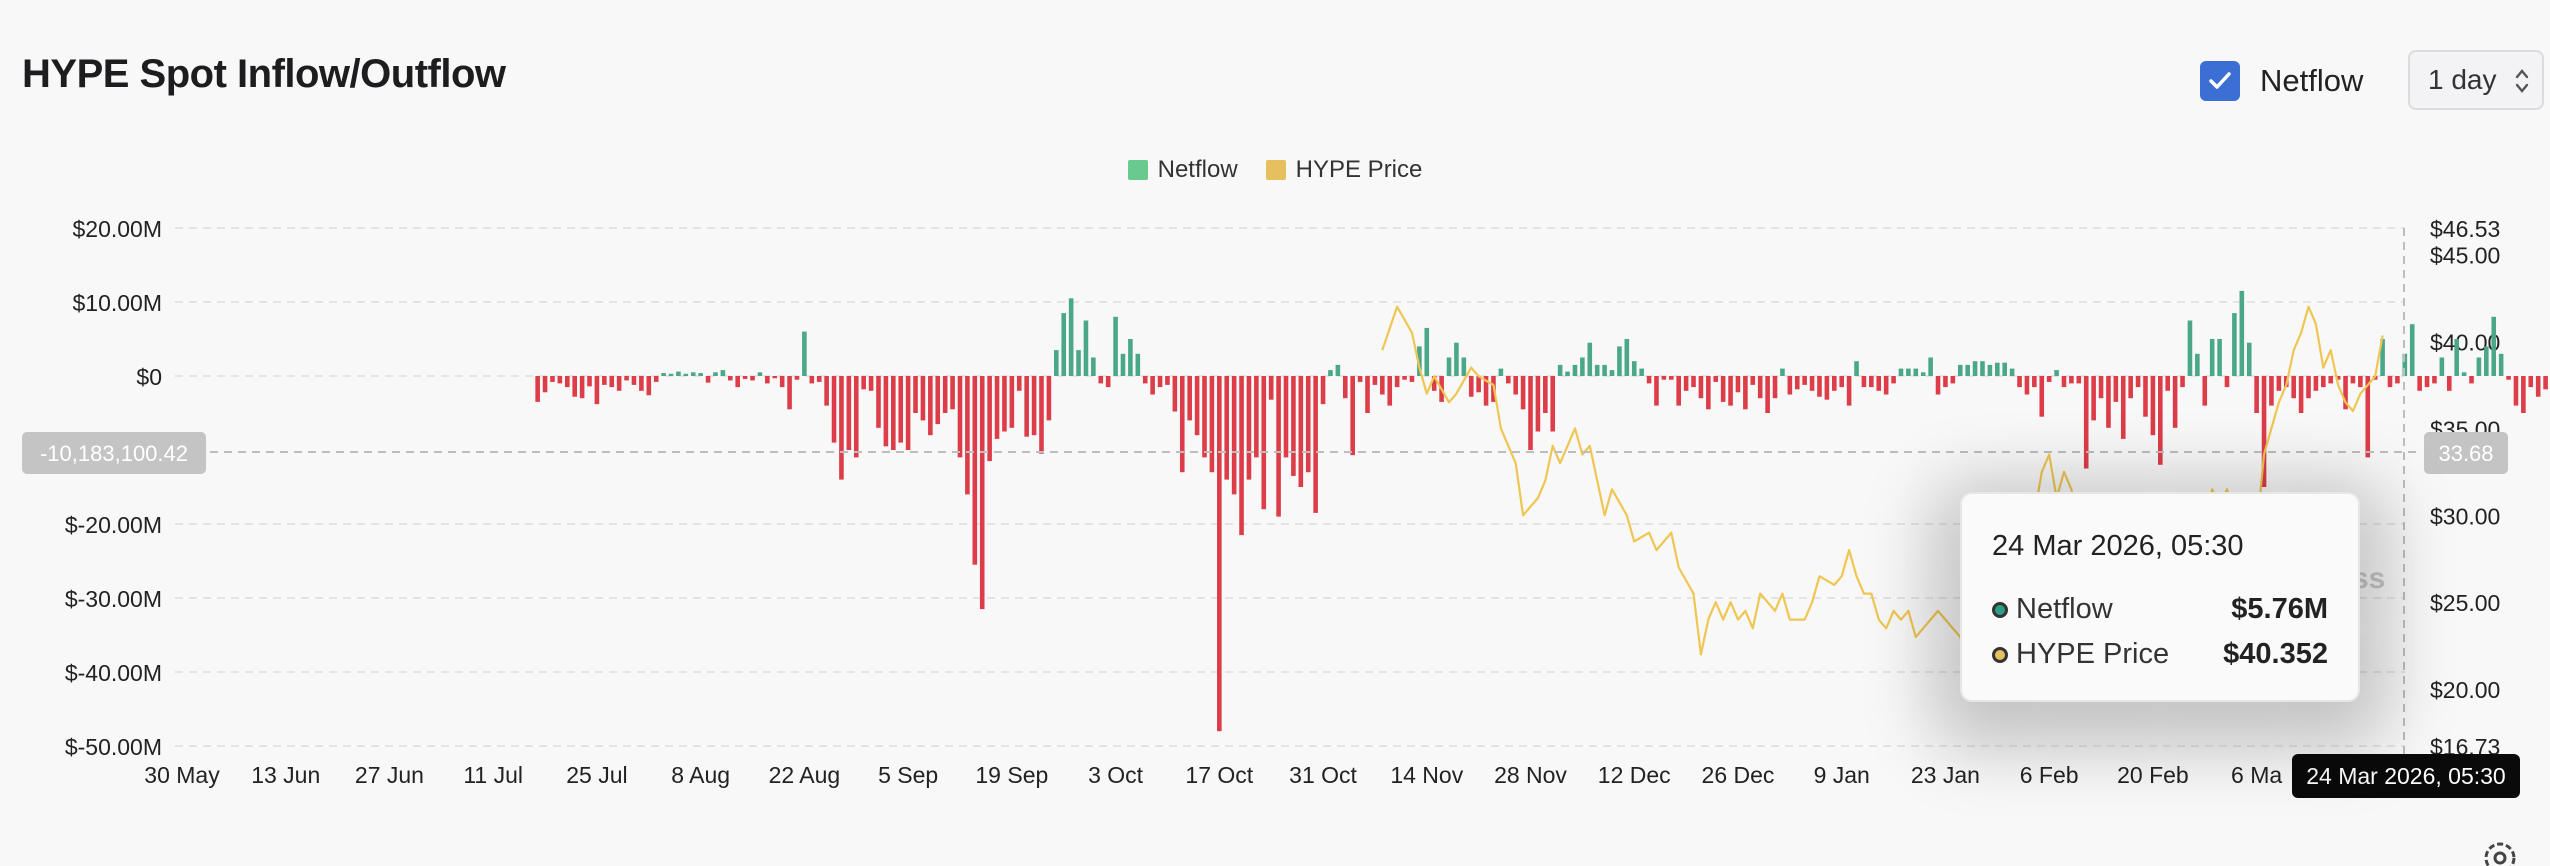 This screenshot has width=2550, height=866. What do you see at coordinates (2465, 229) in the screenshot?
I see `y-right-tick-label: $46.53` at bounding box center [2465, 229].